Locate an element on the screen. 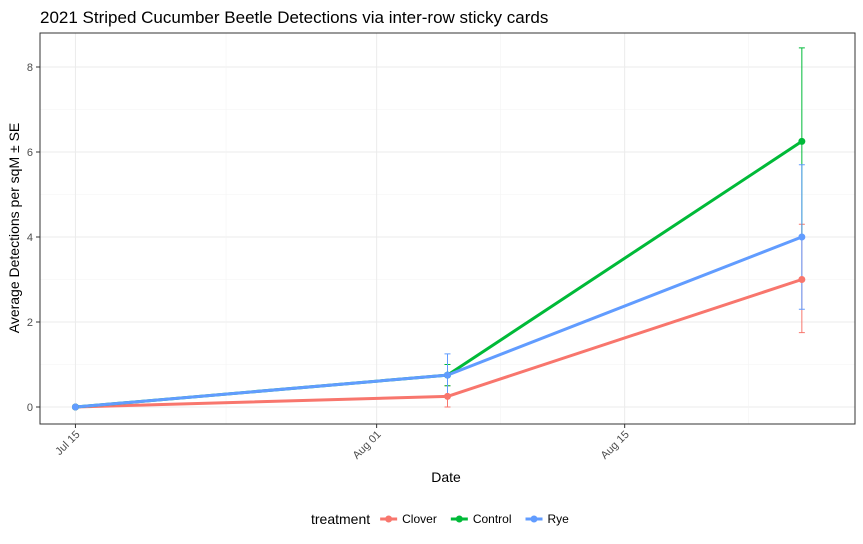 Image resolution: width=863 pixels, height=544 pixels. x-axis-title: Date is located at coordinates (446, 477).